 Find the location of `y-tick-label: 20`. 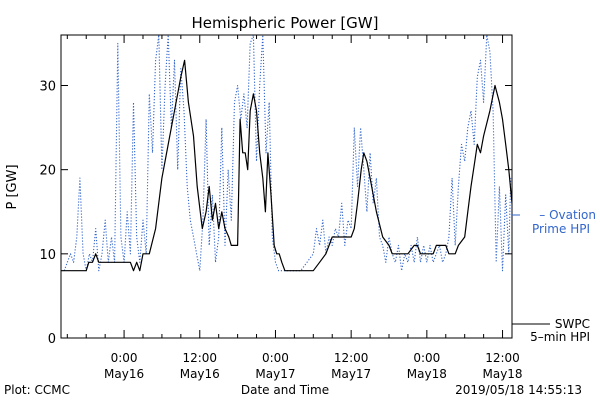

y-tick-label: 20 is located at coordinates (47, 171).